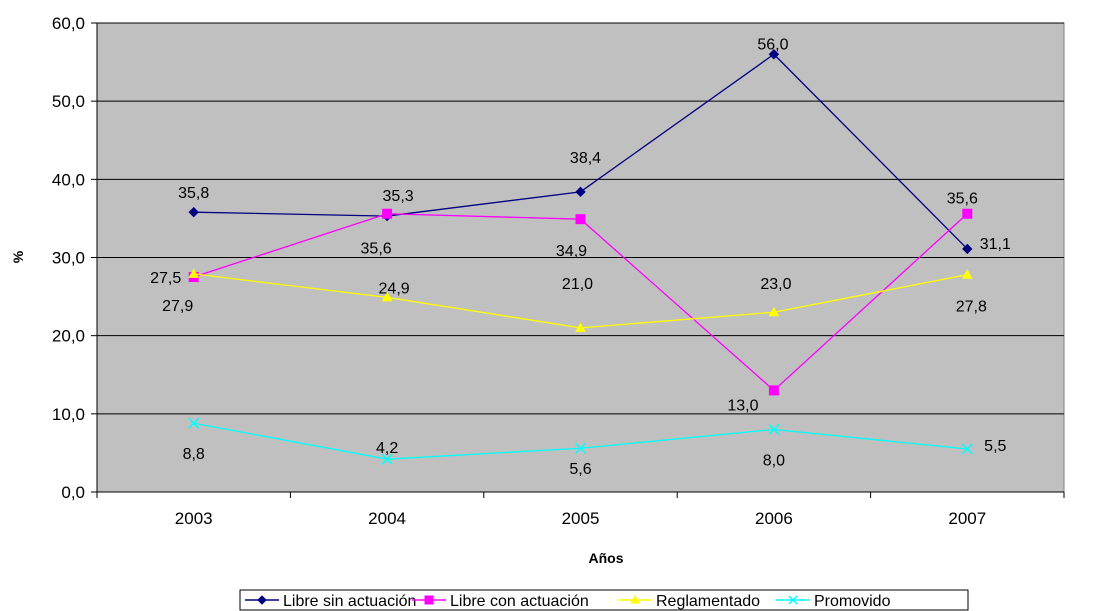  What do you see at coordinates (394, 288) in the screenshot?
I see `data-label: 24,9` at bounding box center [394, 288].